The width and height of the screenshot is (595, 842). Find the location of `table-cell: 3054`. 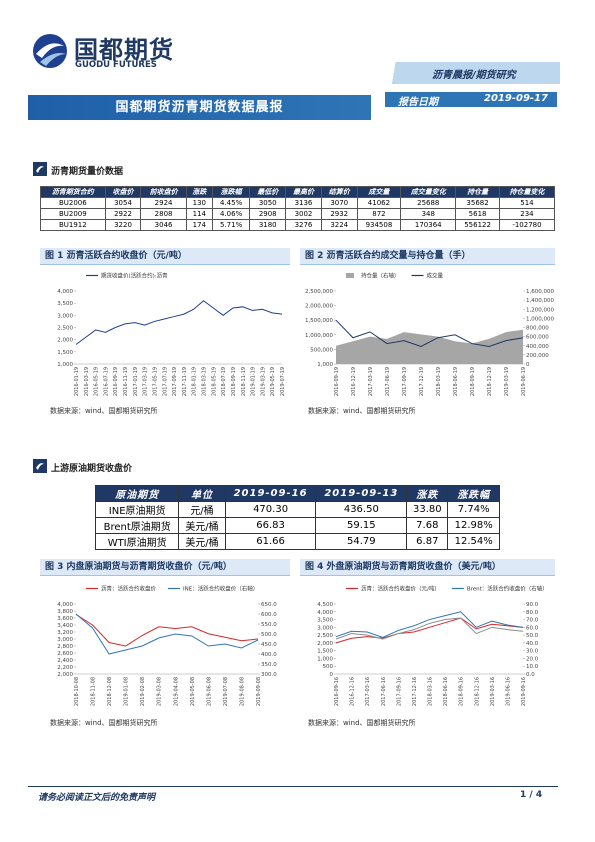

table-cell: 3054 is located at coordinates (123, 203).